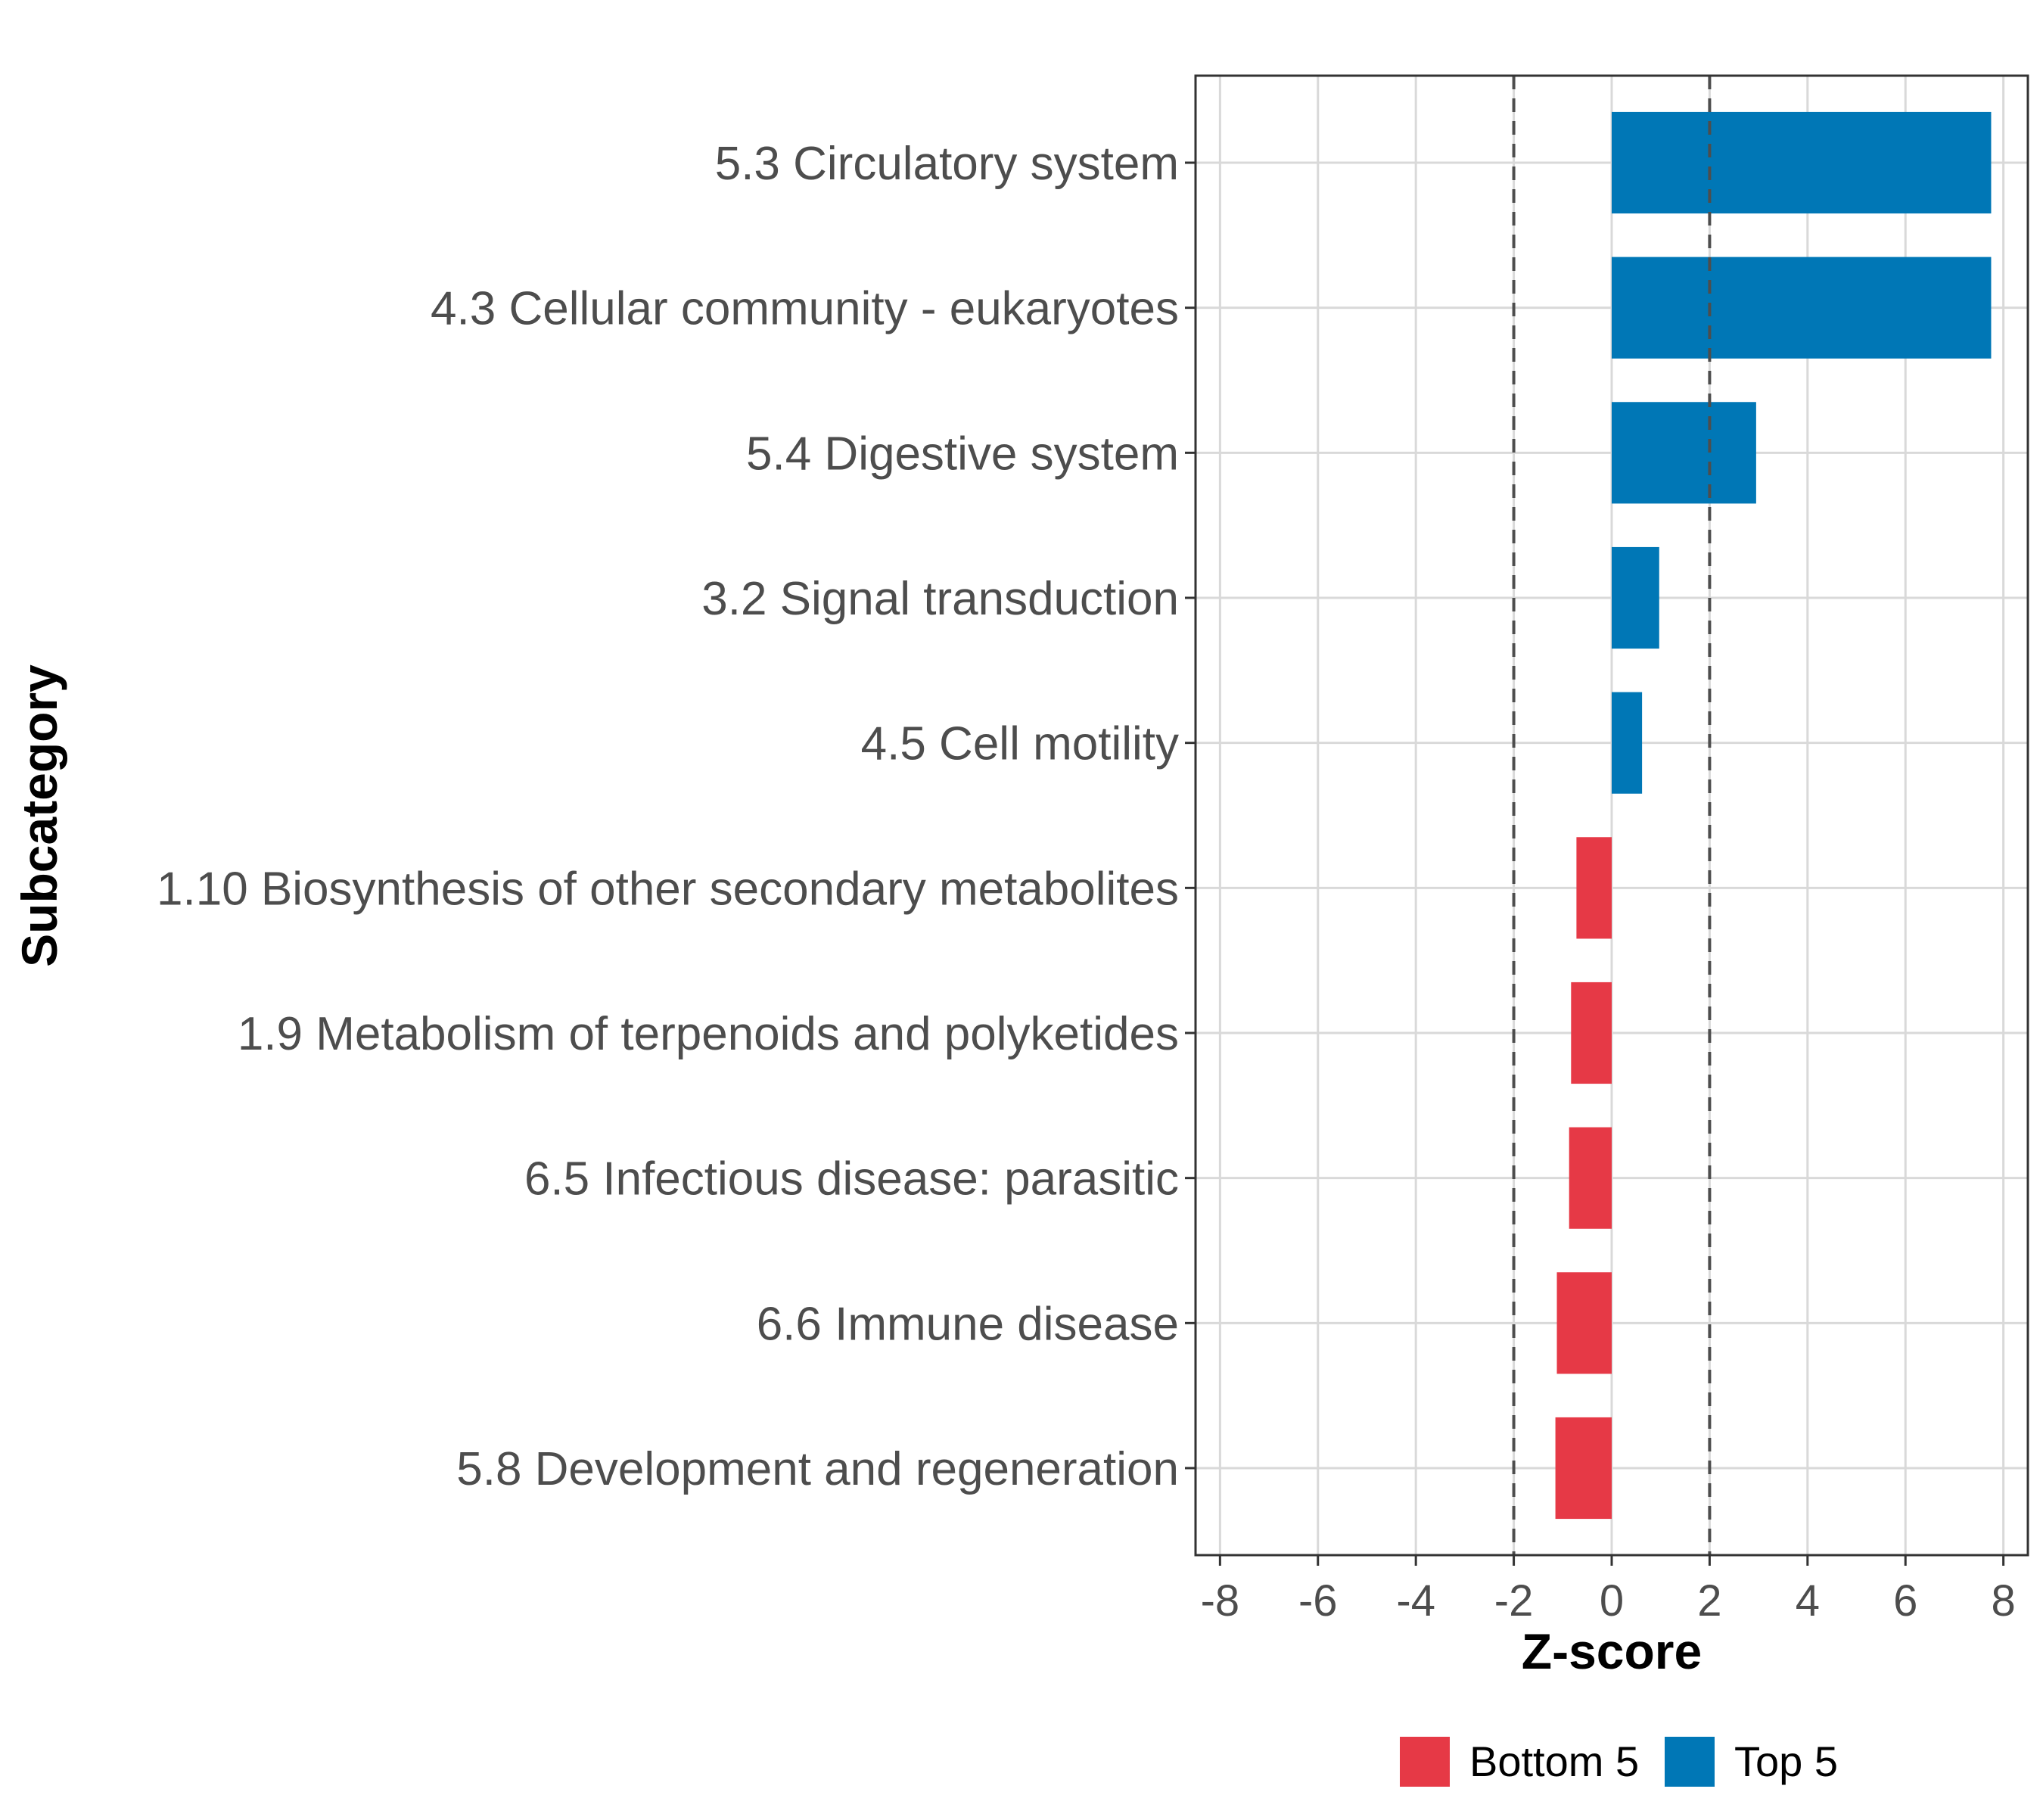 The height and width of the screenshot is (1820, 2043). What do you see at coordinates (1020, 744) in the screenshot?
I see `category-label: 4.5 Cell motility` at bounding box center [1020, 744].